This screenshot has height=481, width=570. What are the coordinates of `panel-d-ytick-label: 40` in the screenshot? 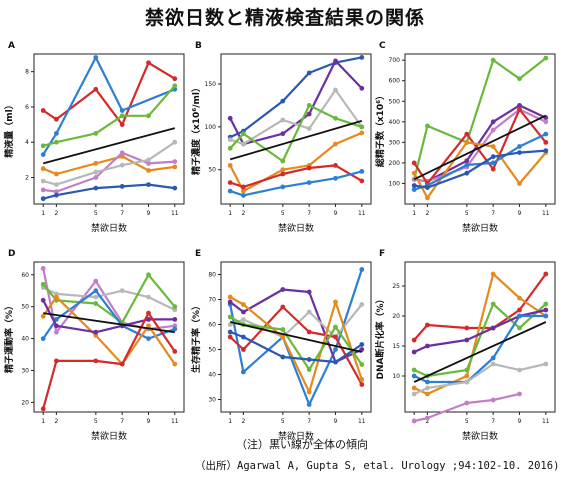 It's located at (25, 339).